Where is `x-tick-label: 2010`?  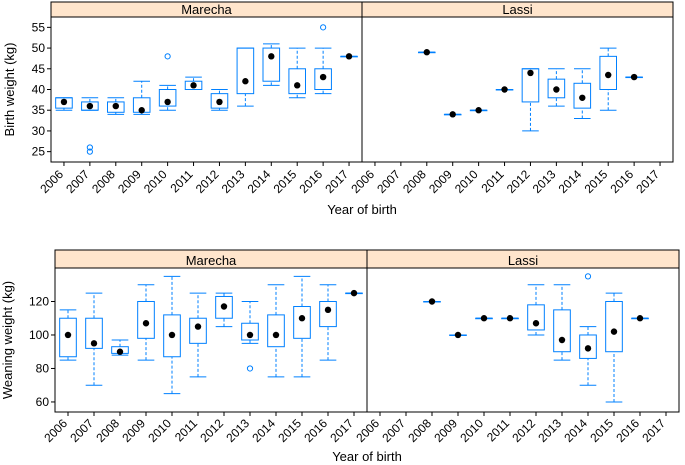 x-tick-label: 2010 is located at coordinates (155, 181).